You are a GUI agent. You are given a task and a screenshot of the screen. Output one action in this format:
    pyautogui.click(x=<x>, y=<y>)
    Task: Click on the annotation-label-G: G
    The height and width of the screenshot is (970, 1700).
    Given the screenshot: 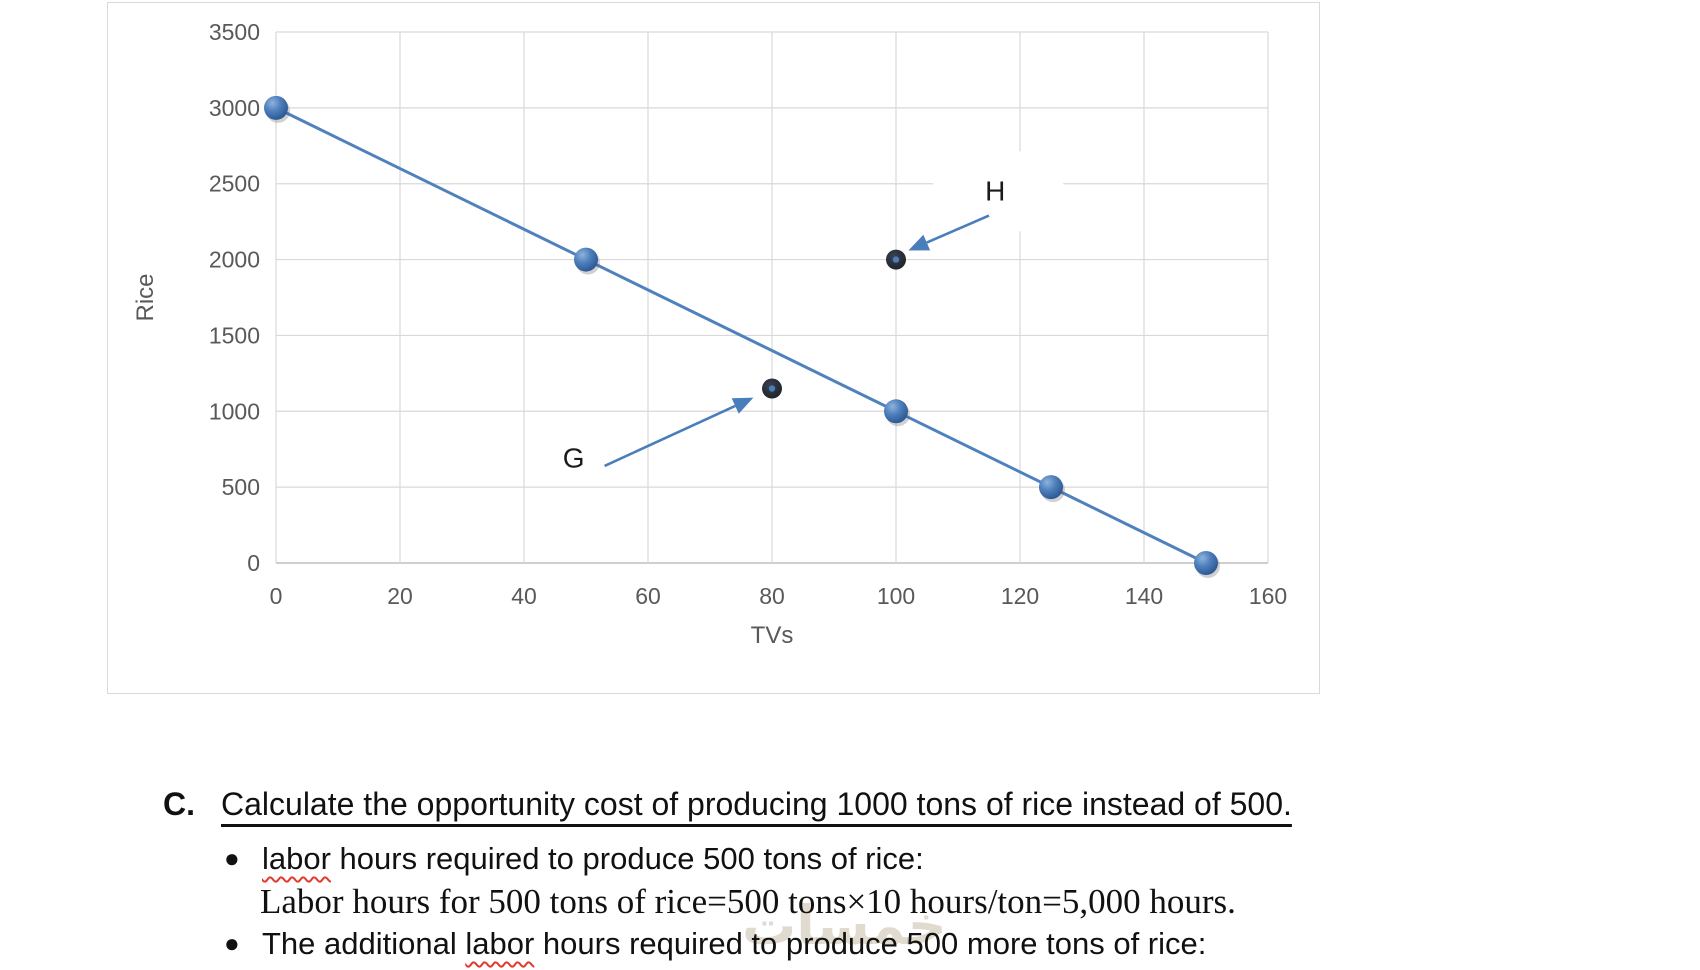 What is the action you would take?
    pyautogui.click(x=574, y=457)
    